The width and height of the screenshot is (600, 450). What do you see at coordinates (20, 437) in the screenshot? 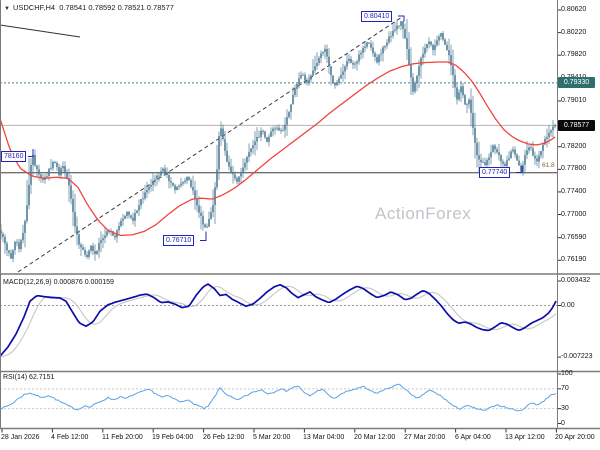
I see `time-axis-label: 28 Jan 2026` at bounding box center [20, 437].